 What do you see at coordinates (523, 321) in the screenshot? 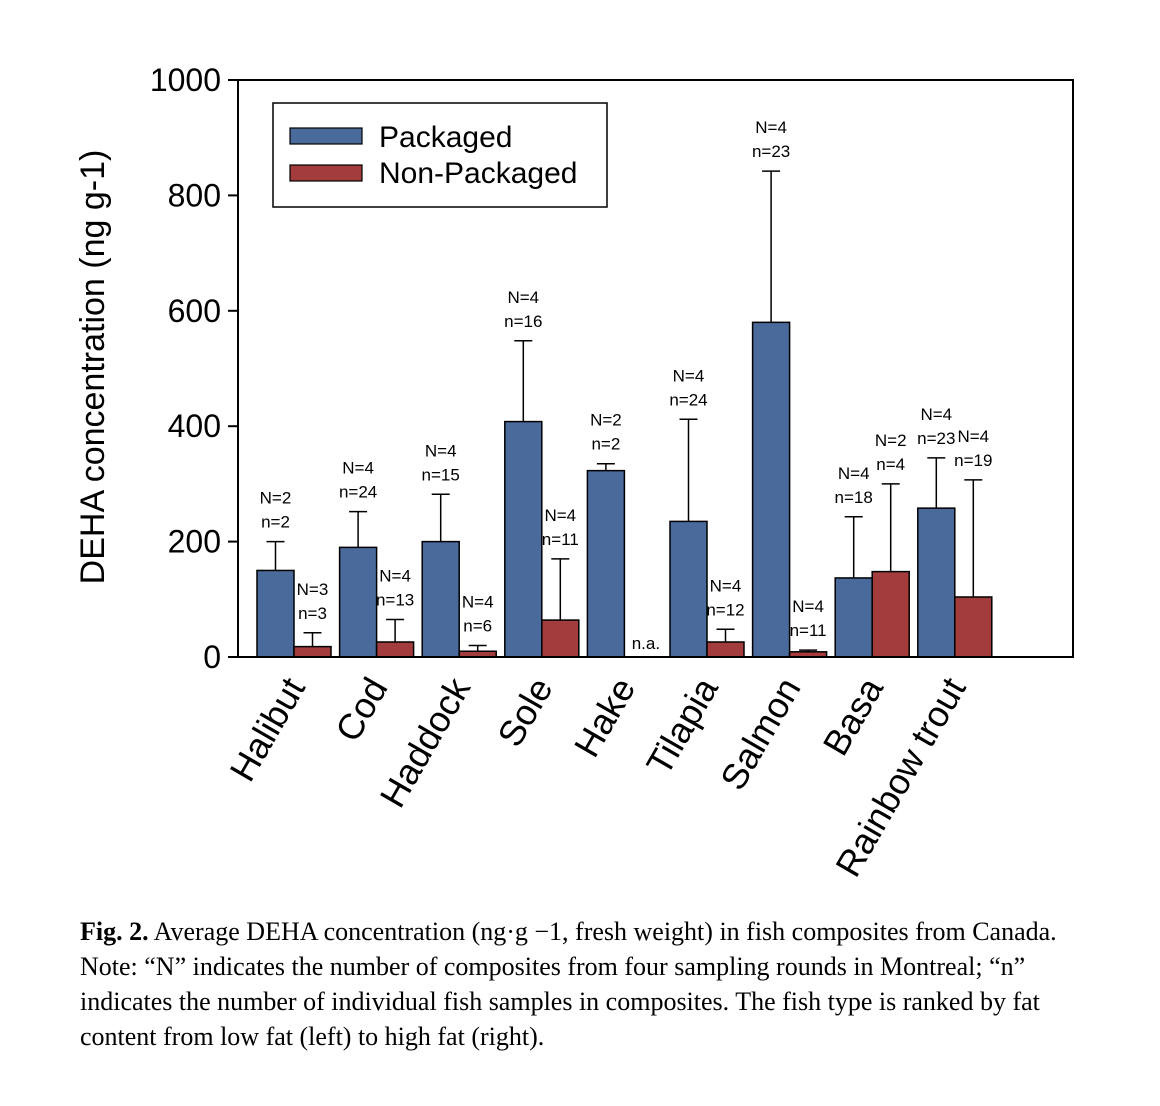
I see `bar-annotation-n: n=16` at bounding box center [523, 321].